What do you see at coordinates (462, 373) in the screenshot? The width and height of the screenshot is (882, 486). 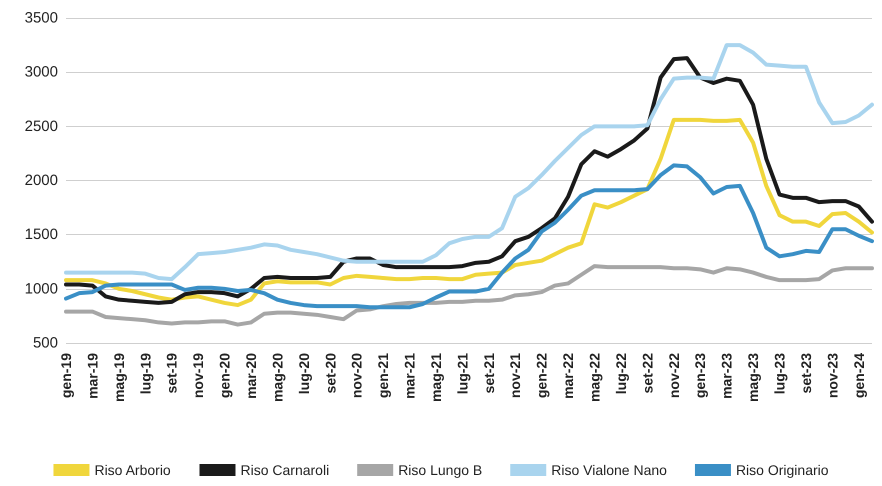 I see `x-tick-label: lug-21` at bounding box center [462, 373].